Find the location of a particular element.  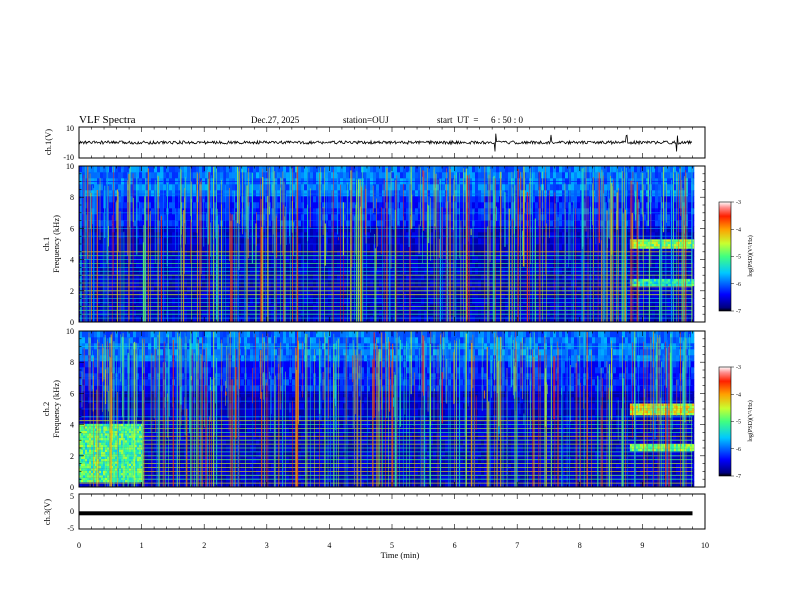

station-label: station=OUJ is located at coordinates (366, 120).